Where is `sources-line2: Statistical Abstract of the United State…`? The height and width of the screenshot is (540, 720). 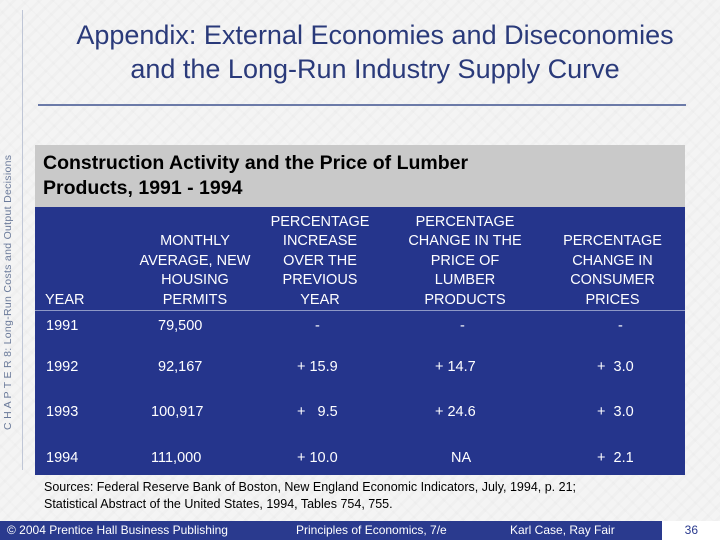
sources-line2: Statistical Abstract of the United State… is located at coordinates (218, 504).